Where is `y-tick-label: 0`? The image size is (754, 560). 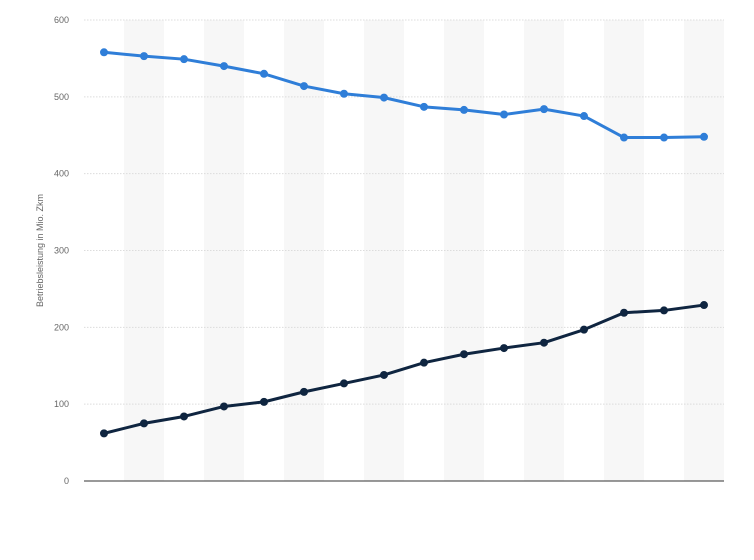
y-tick-label: 0 is located at coordinates (66, 481).